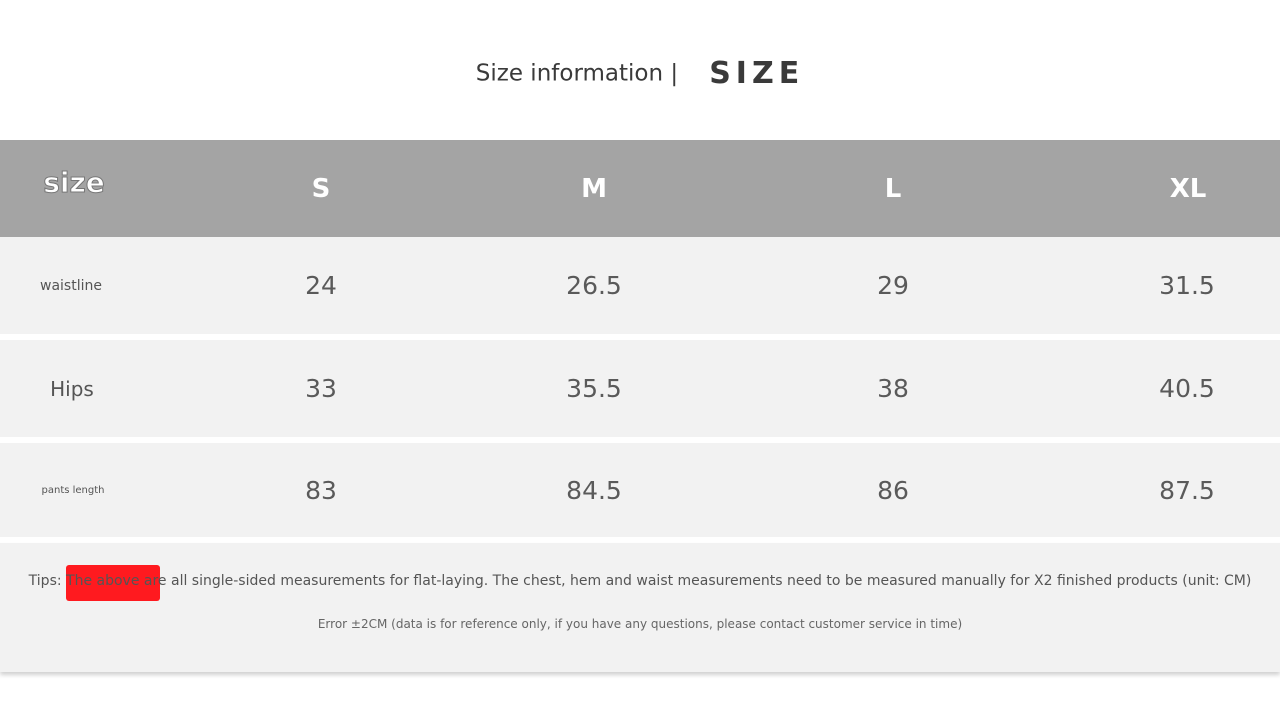 Image resolution: width=1280 pixels, height=702 pixels. I want to click on cell-value: 26.5, so click(594, 285).